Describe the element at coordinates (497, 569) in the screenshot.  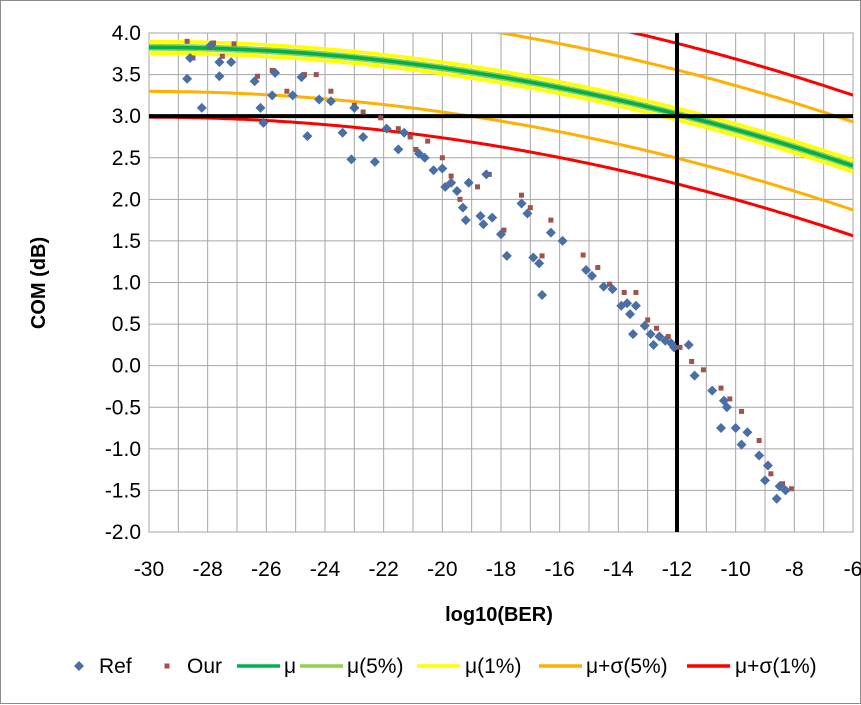
I see `x-tick-labels: -30 -28 -26 -24 -22 -20 -18 -16 -14 -12 -10 -8 -6` at that location.